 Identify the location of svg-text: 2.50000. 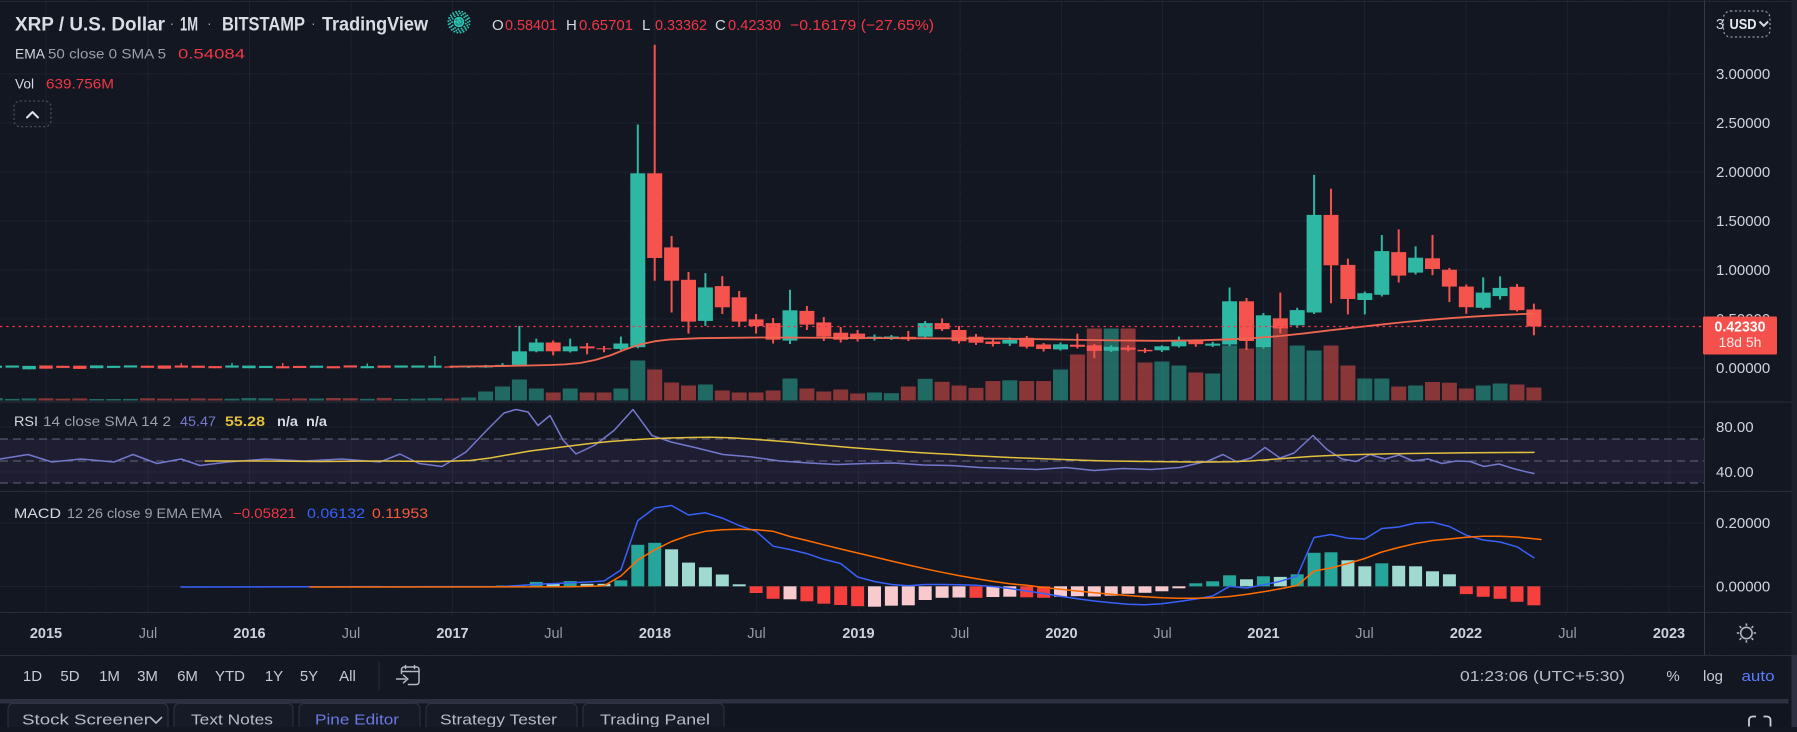
(1743, 123).